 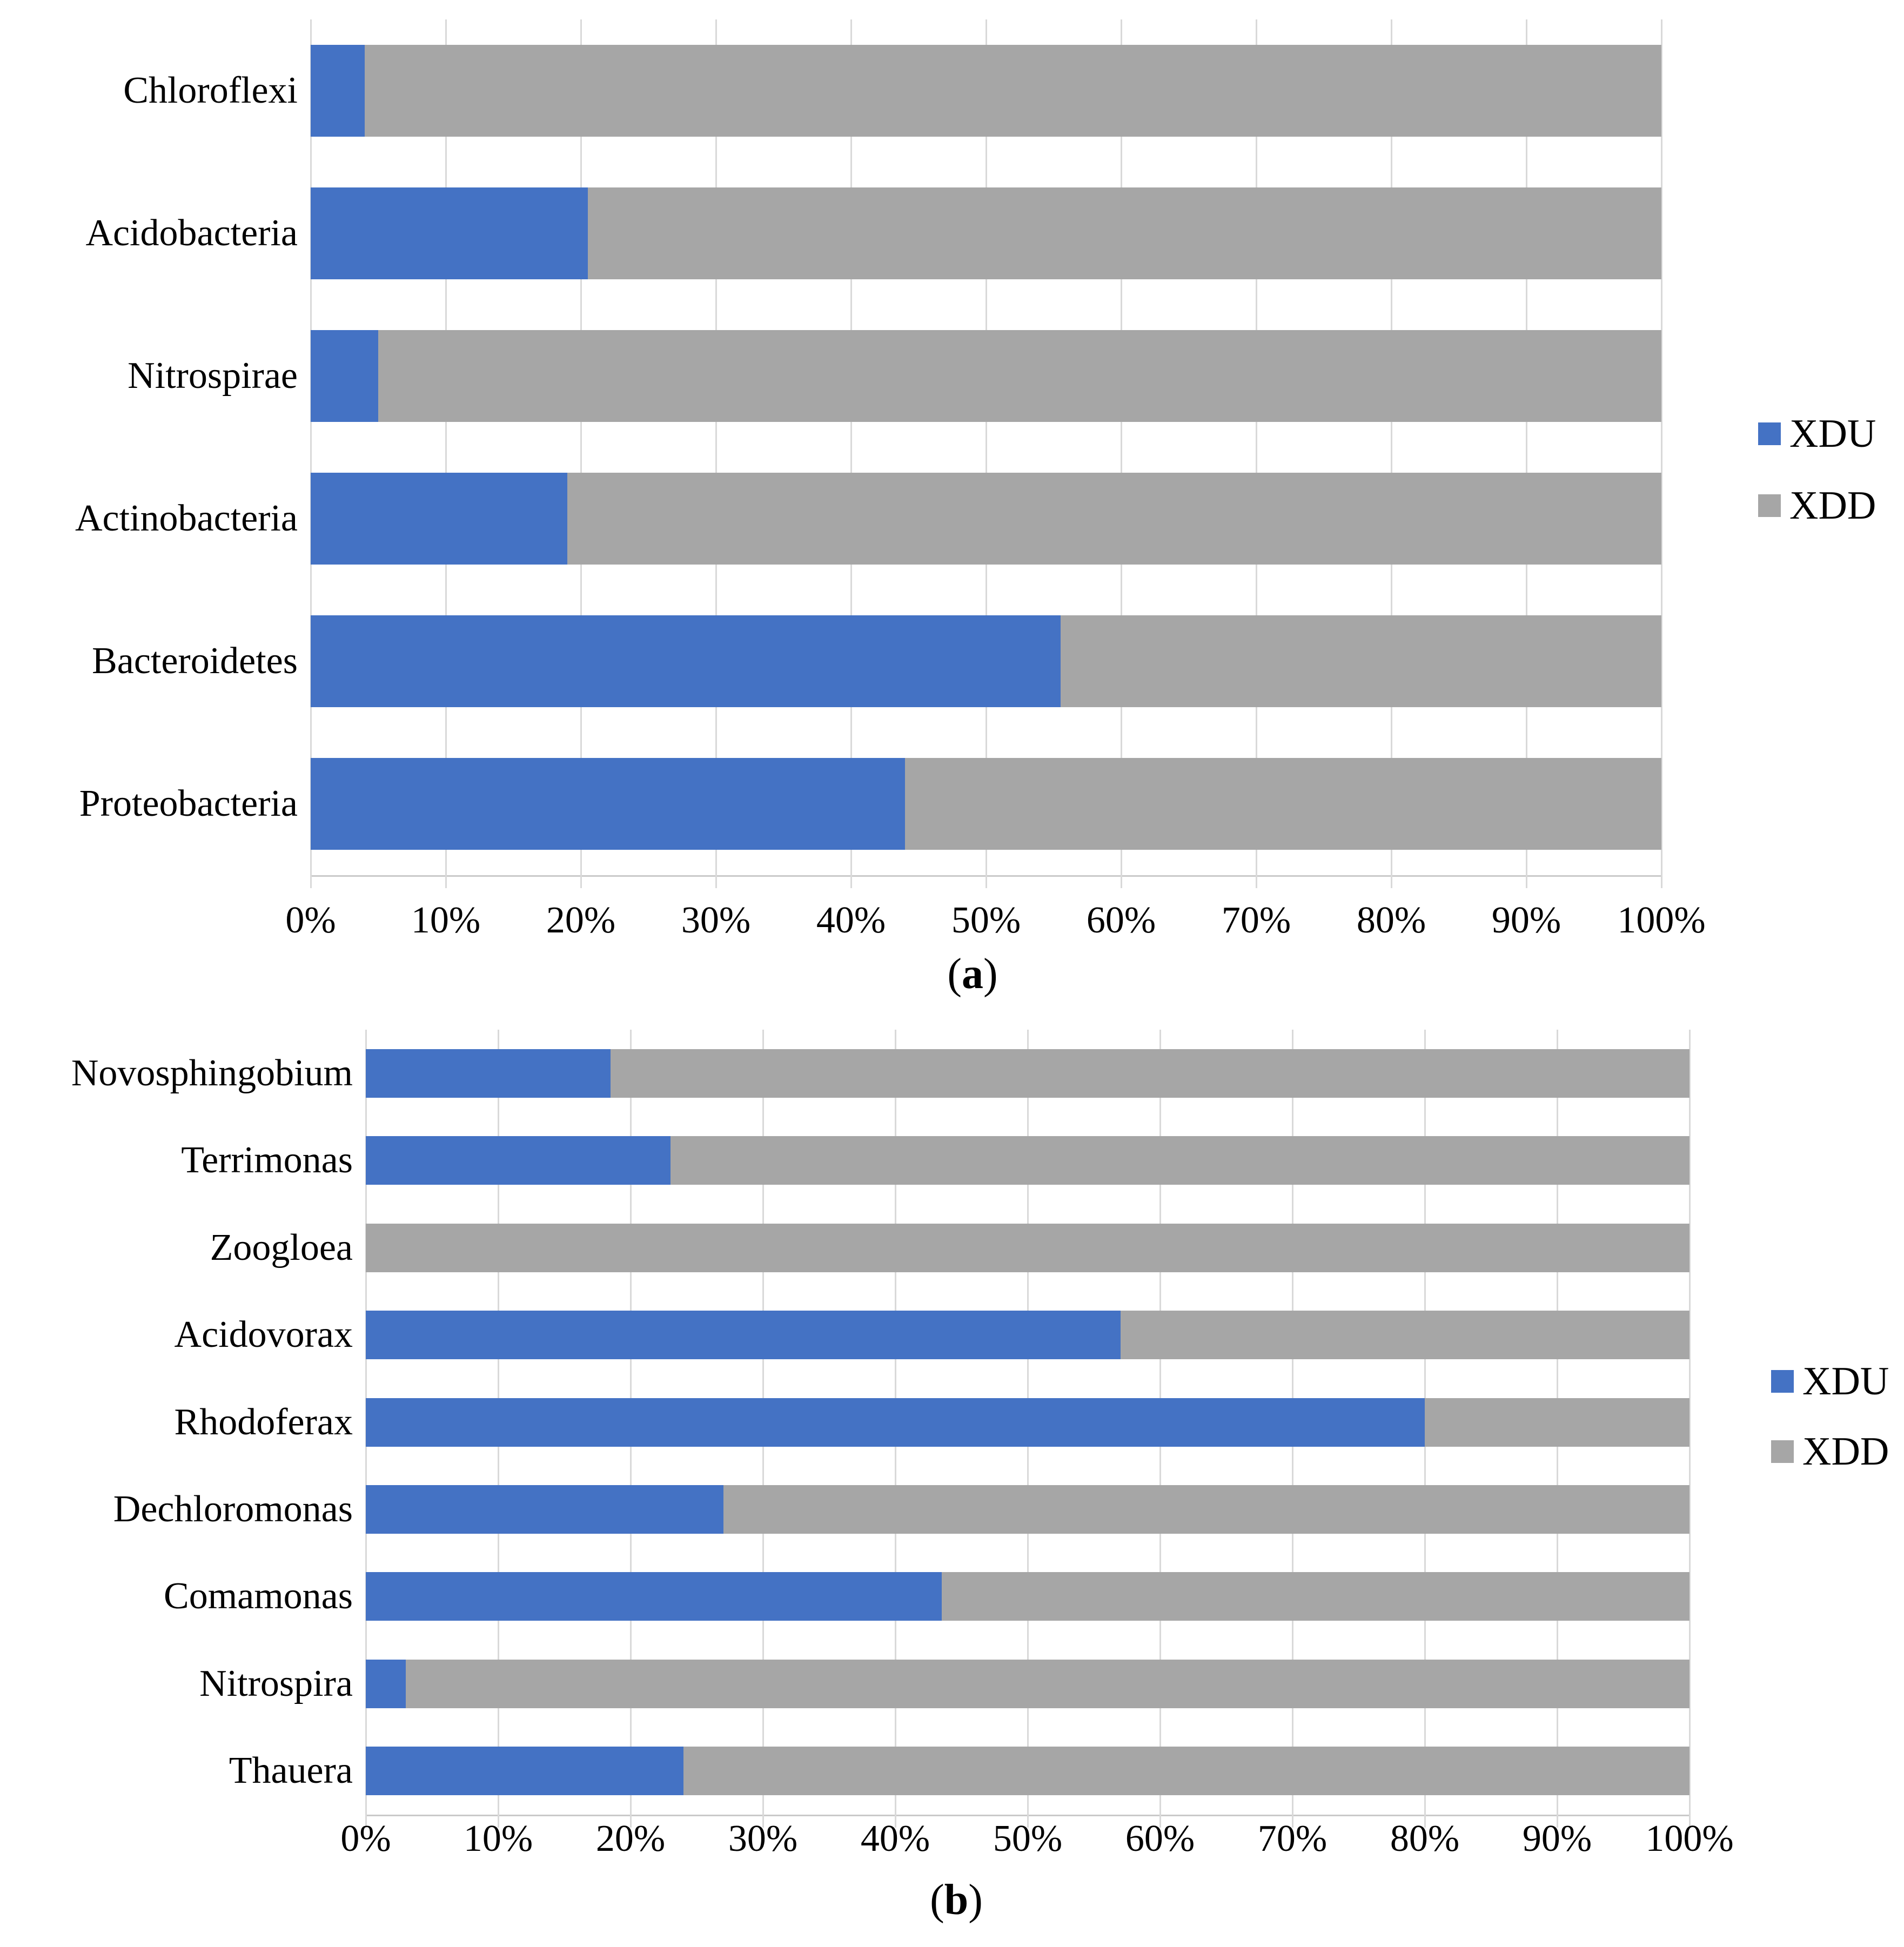 I want to click on chart-a-legend-item-xdd: XDD, so click(x=1817, y=506).